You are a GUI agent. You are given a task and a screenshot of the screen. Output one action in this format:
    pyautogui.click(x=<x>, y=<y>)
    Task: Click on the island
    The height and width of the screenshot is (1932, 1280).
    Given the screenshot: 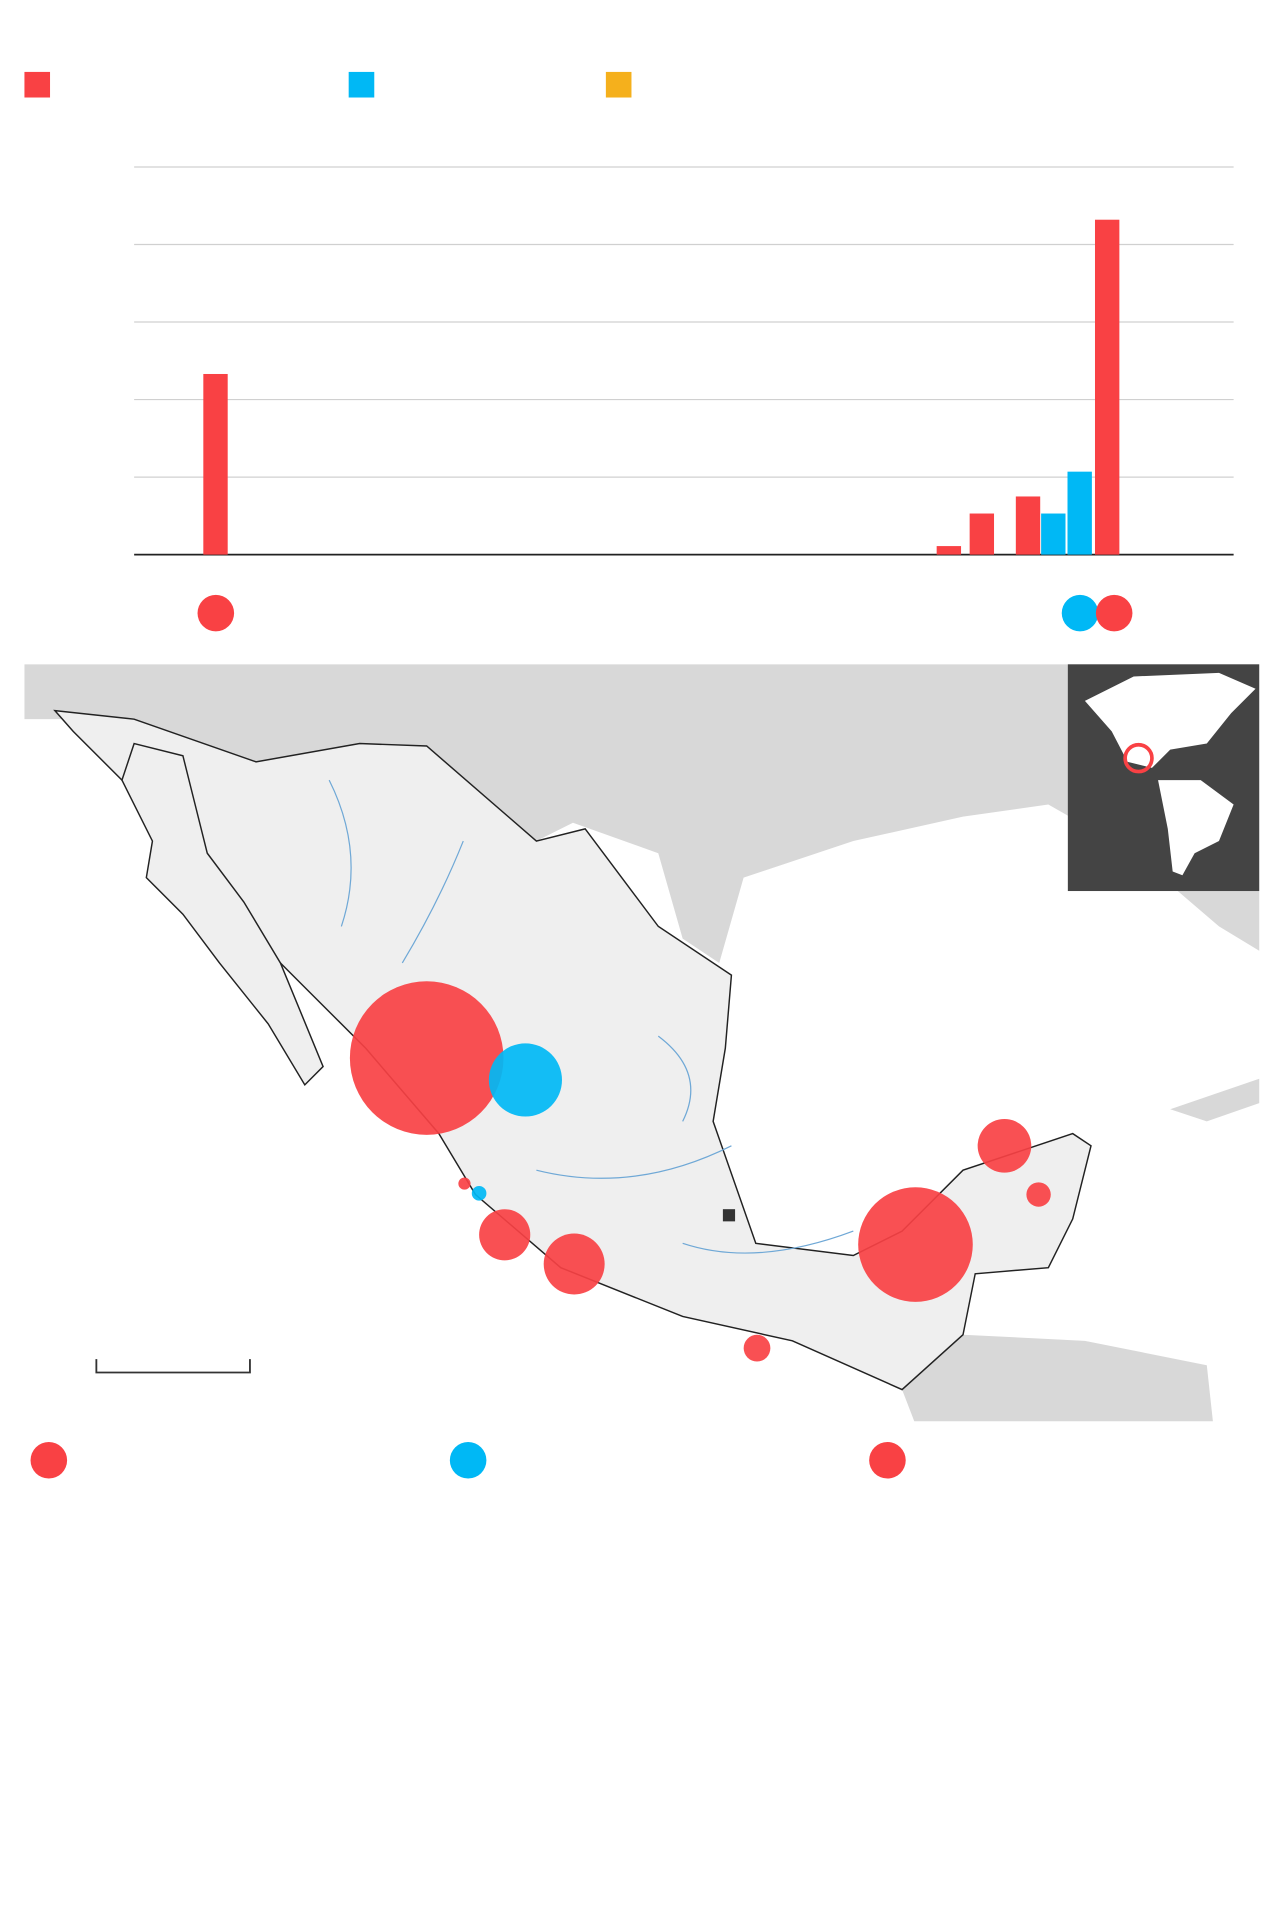 What is the action you would take?
    pyautogui.click(x=1215, y=1100)
    